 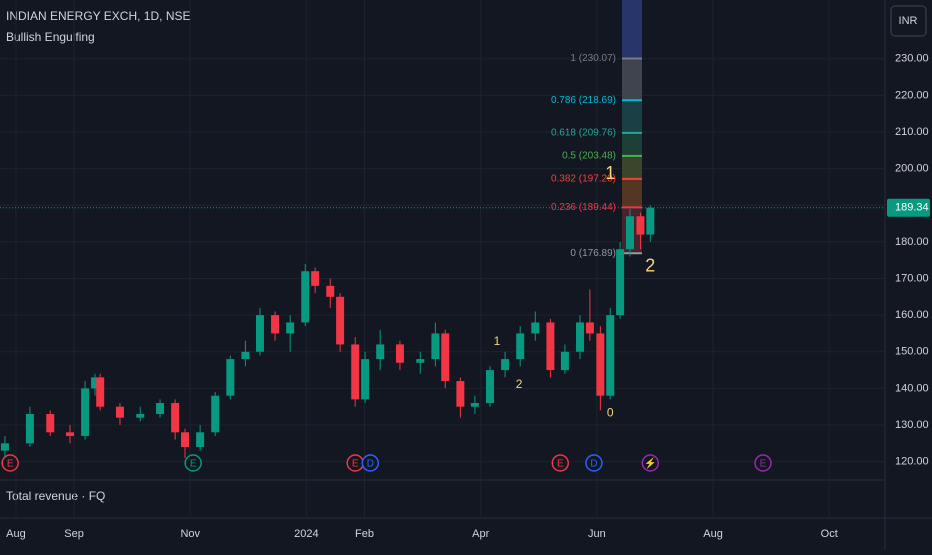 What do you see at coordinates (829, 534) in the screenshot?
I see `x-tick-label: Oct` at bounding box center [829, 534].